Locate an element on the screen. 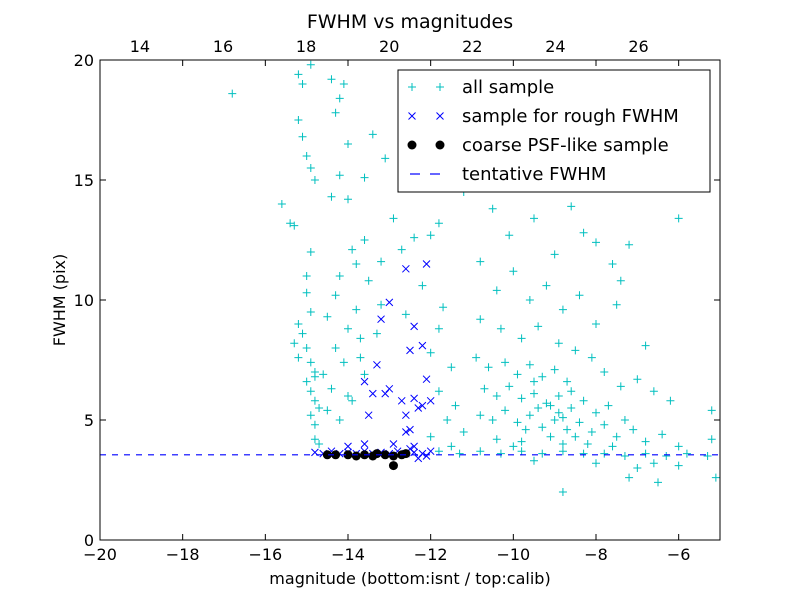 The height and width of the screenshot is (604, 800). legend-label: tentative FWHM is located at coordinates (534, 174).